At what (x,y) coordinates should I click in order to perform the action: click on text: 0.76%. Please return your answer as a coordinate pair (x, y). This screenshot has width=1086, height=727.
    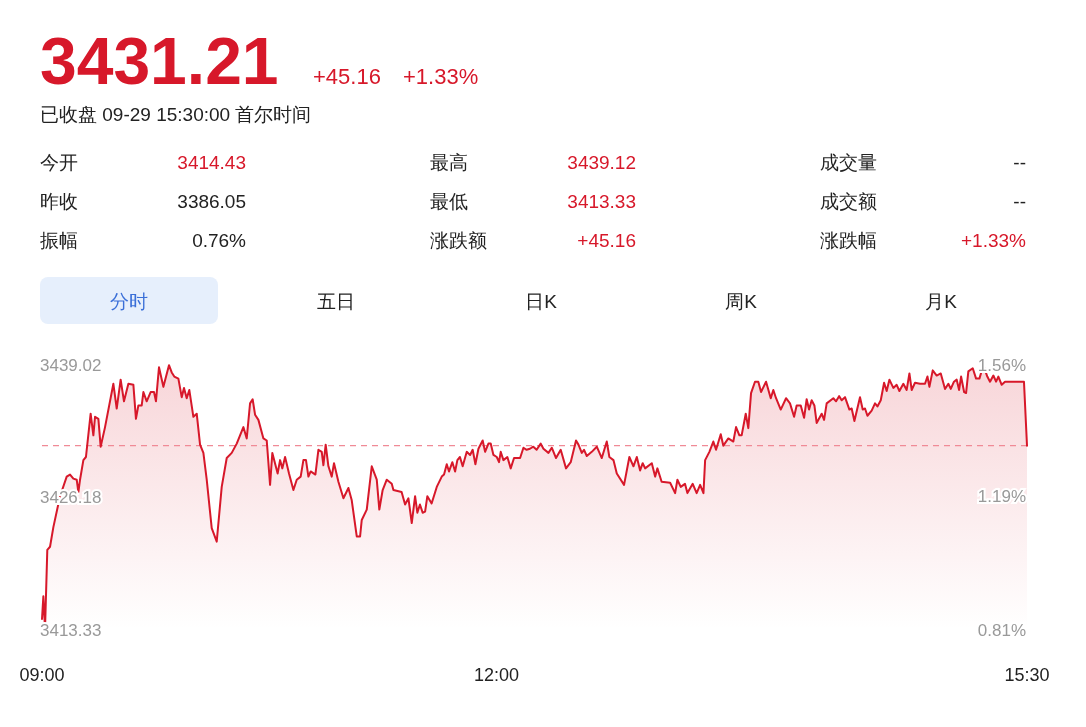
    Looking at the image, I should click on (219, 240).